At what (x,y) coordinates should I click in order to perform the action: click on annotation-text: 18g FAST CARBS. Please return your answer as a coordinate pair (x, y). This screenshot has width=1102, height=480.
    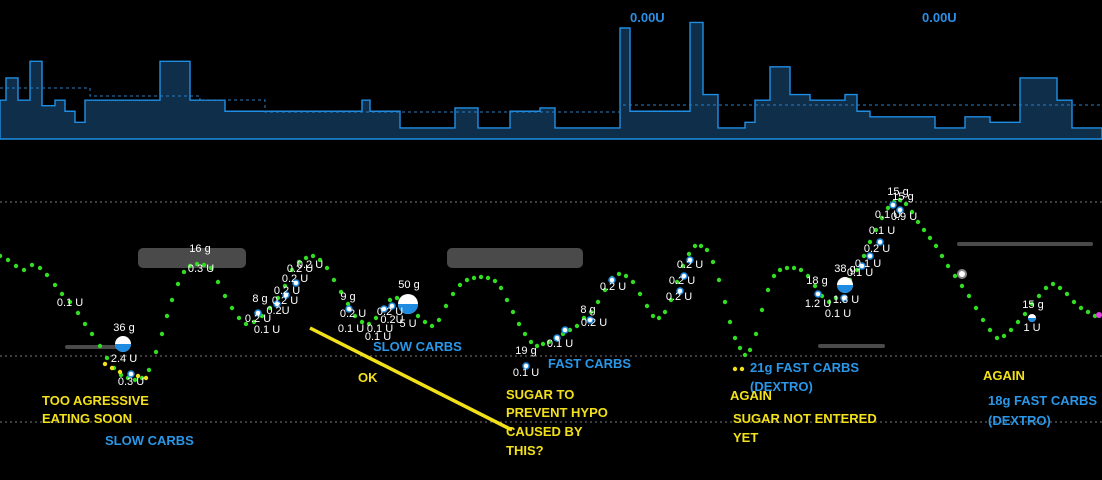
    Looking at the image, I should click on (1042, 400).